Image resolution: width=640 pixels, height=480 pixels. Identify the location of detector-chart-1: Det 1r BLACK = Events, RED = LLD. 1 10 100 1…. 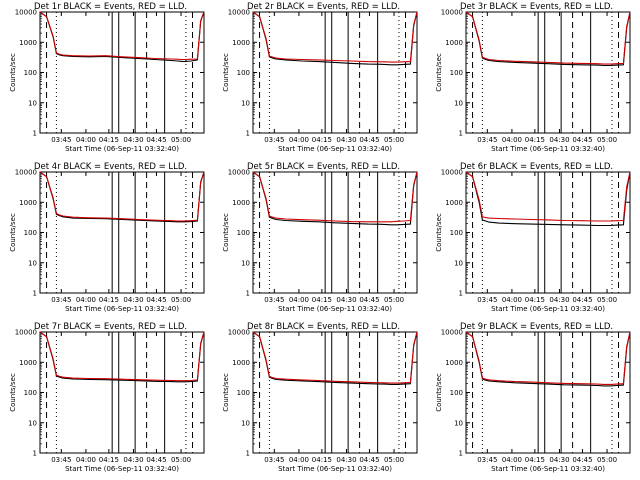
(106, 80).